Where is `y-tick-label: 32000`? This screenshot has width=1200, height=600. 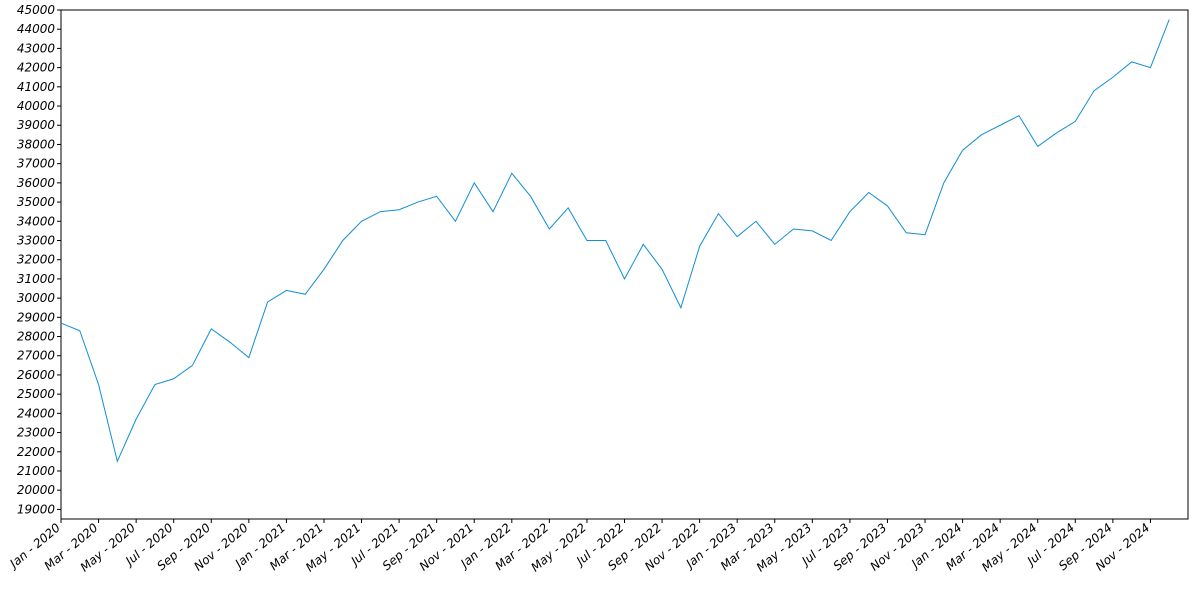
y-tick-label: 32000 is located at coordinates (36, 260).